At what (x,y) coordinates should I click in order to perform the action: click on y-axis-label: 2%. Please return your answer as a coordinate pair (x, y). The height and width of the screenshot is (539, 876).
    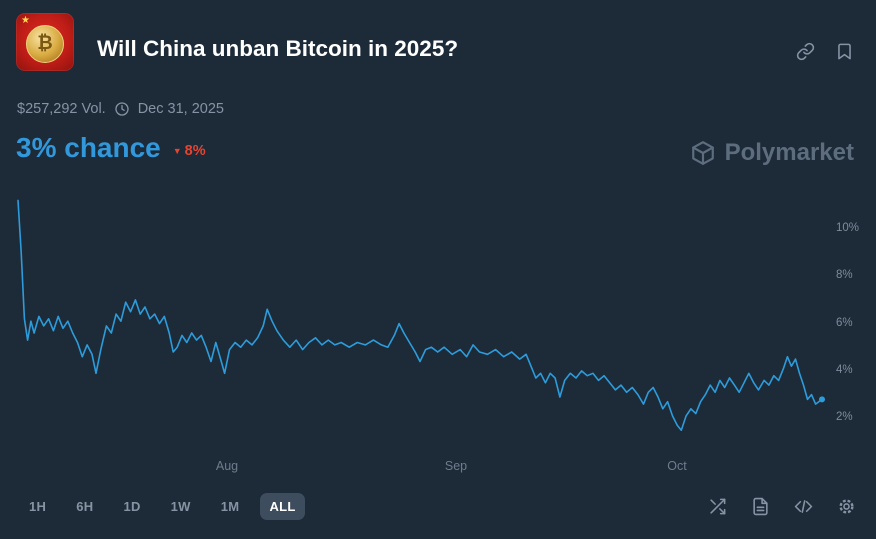
    Looking at the image, I should click on (844, 417).